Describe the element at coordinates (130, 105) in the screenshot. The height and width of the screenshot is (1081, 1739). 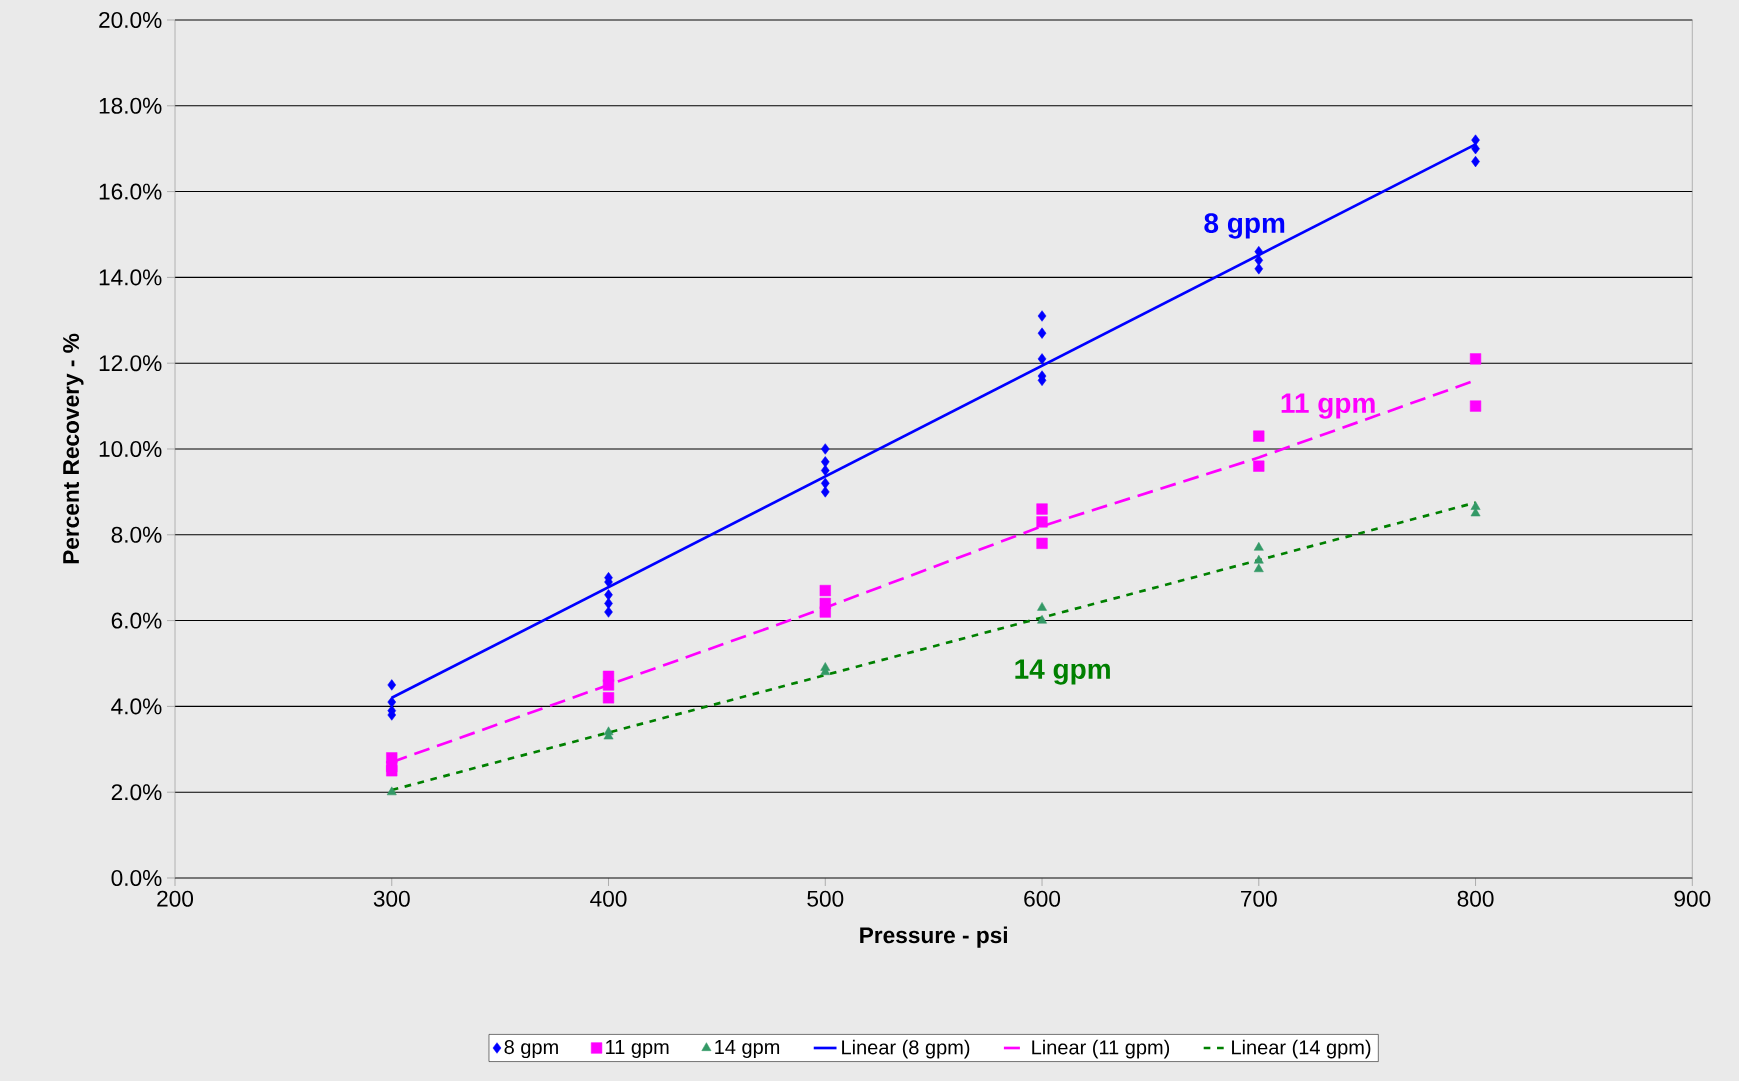
I see `y-tick-label: 18.0%` at that location.